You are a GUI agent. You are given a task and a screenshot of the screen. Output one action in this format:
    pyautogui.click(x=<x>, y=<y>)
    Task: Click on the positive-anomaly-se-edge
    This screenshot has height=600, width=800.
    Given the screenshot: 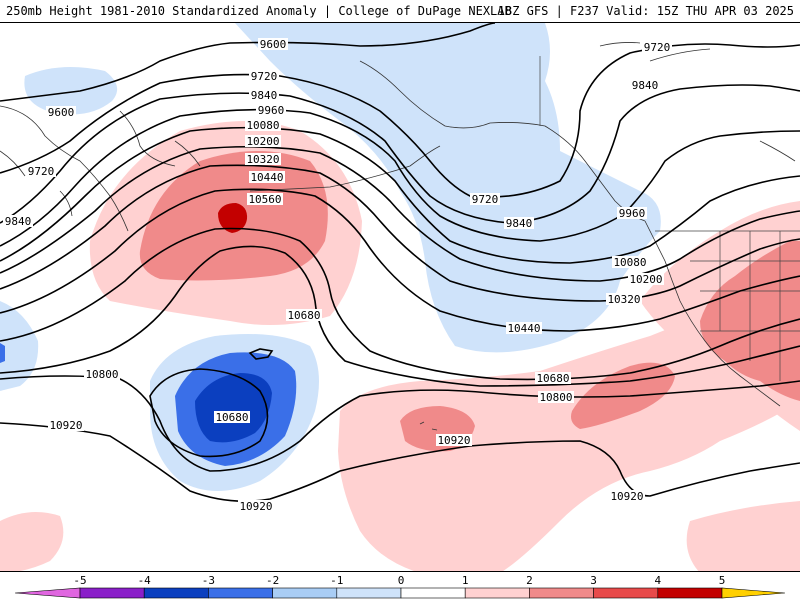 What is the action you would take?
    pyautogui.click(x=743, y=536)
    